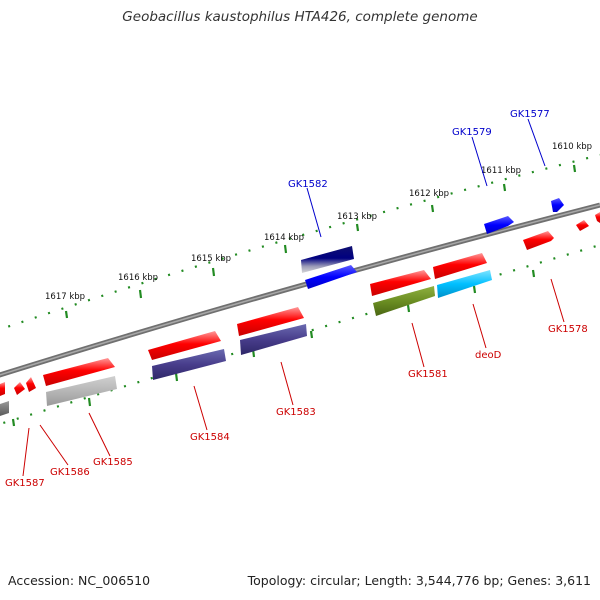  Describe the element at coordinates (597, 217) in the screenshot. I see `gene-small-feature-b` at that location.